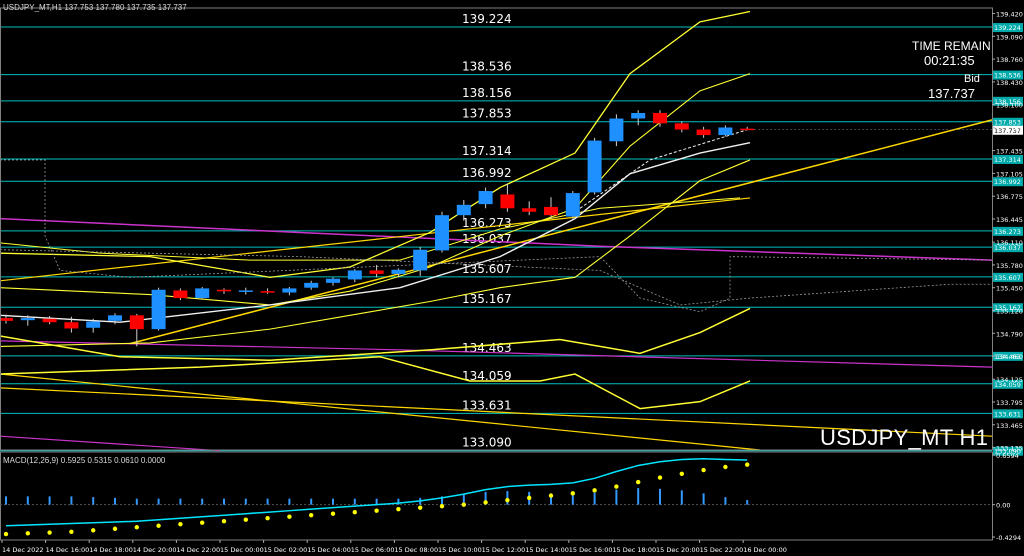  What do you see at coordinates (460, 550) in the screenshot?
I see `x-tick-label: 15 Dec 10:00` at bounding box center [460, 550].